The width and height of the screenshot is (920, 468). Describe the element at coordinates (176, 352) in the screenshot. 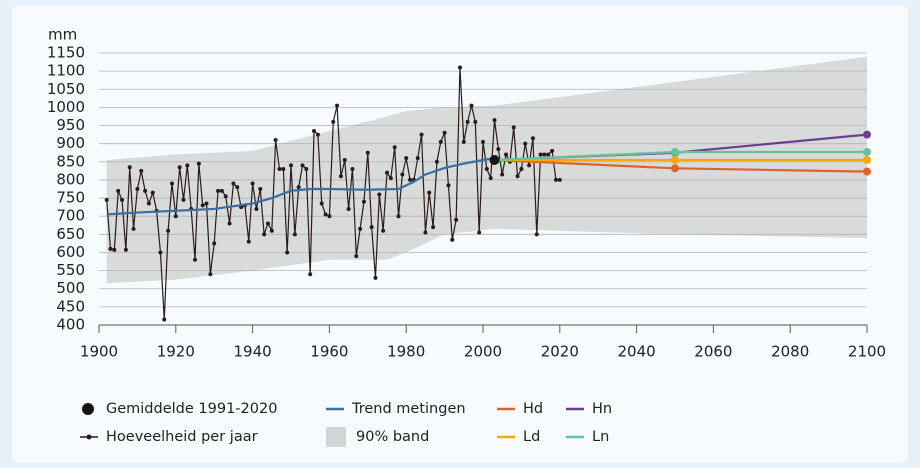

I see `x-tick-label: 1920` at that location.